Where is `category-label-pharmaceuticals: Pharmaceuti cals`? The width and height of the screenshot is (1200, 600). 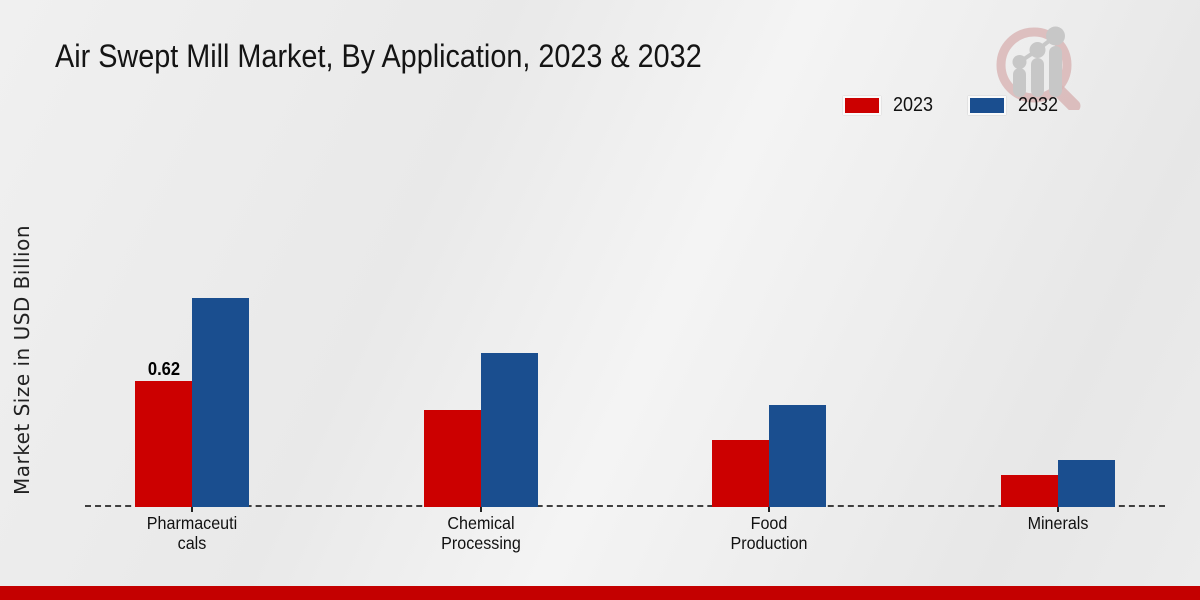
category-label-pharmaceuticals: Pharmaceuti cals is located at coordinates (192, 533).